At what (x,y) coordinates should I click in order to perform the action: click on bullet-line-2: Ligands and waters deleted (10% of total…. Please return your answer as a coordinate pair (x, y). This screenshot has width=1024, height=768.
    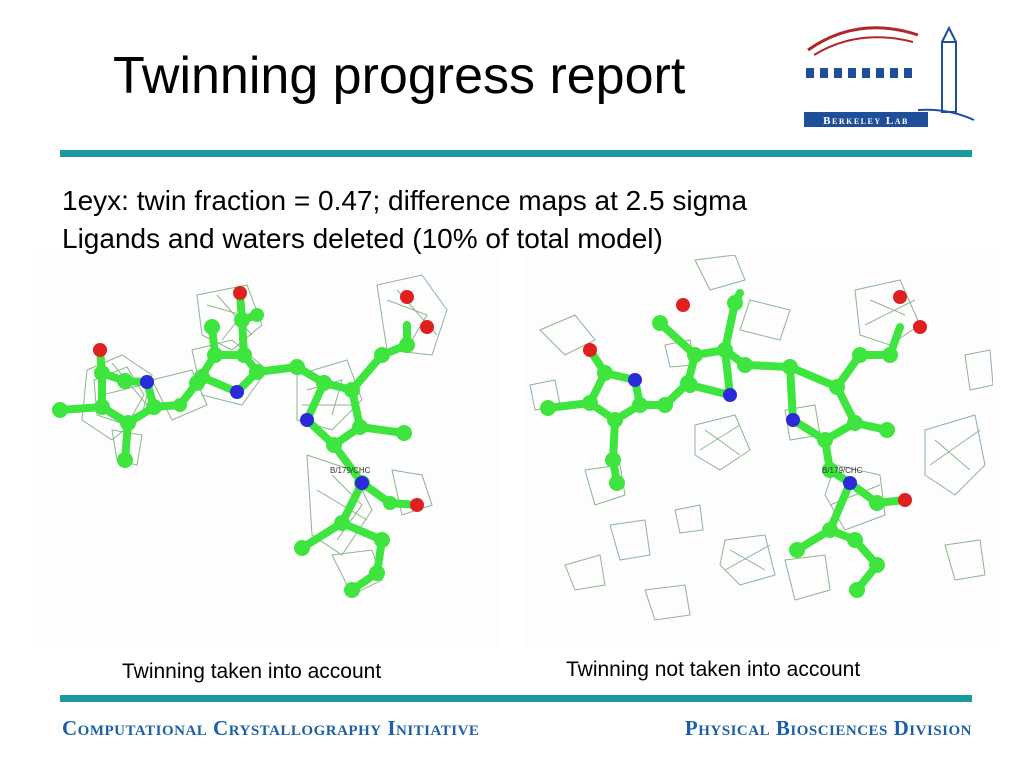
    Looking at the image, I should click on (362, 238).